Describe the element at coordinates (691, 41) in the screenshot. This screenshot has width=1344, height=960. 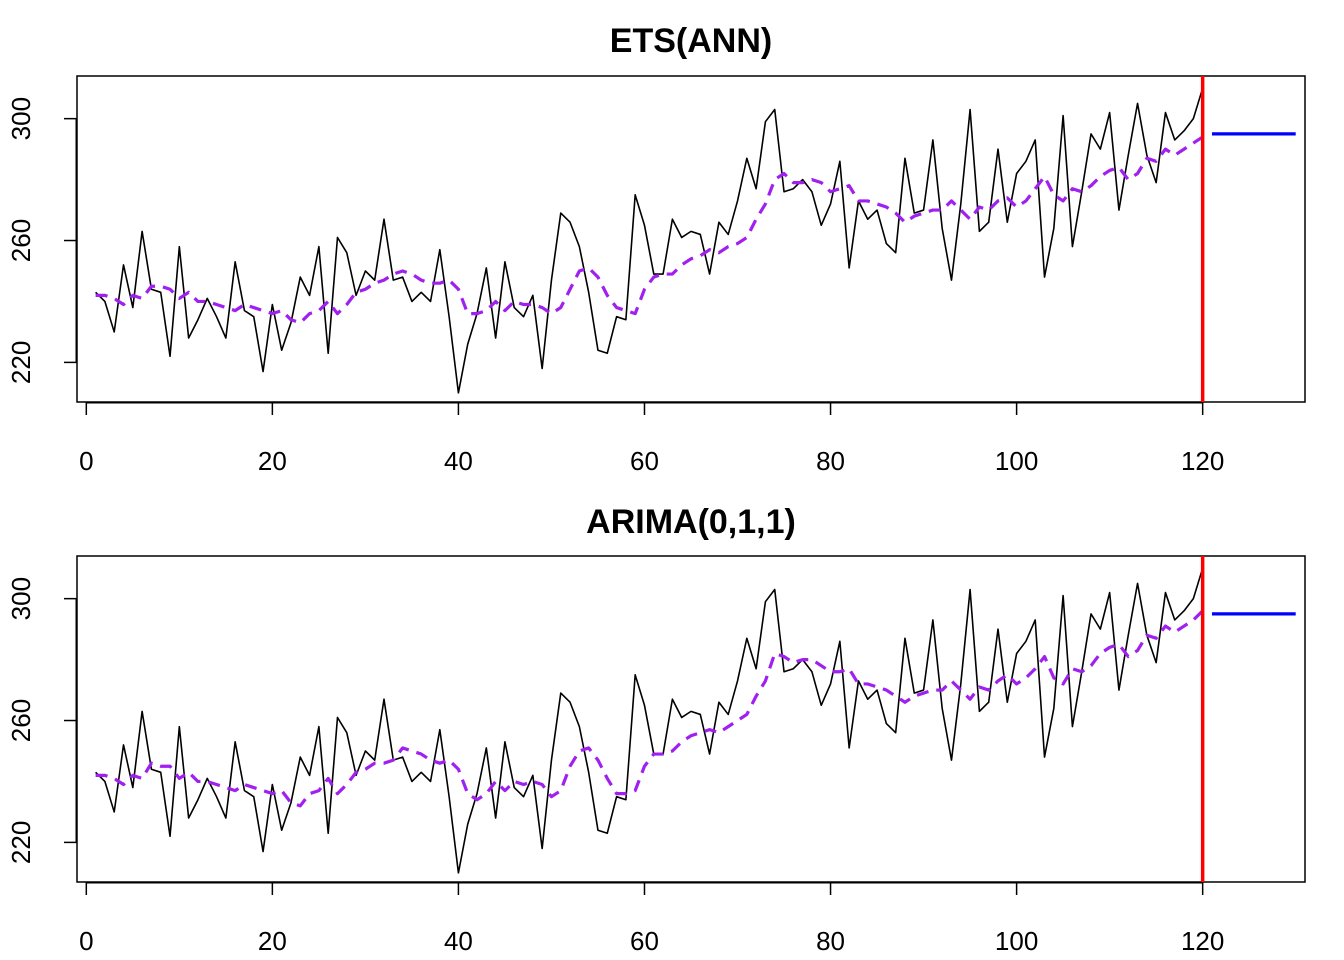
I see `chart-title: ETS(ANN)` at that location.